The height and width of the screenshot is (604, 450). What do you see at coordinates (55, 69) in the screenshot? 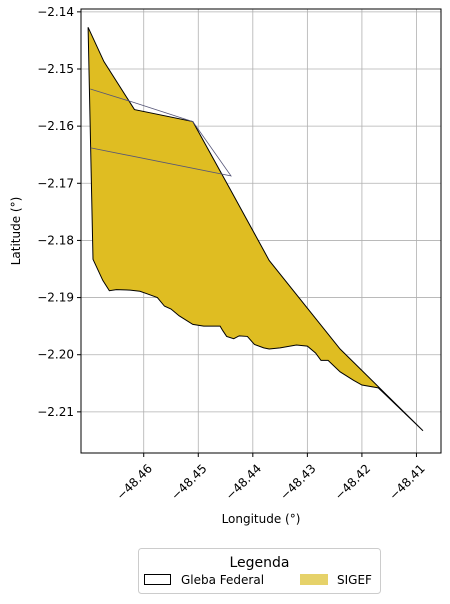
I see `y-tick-label: −2.15` at bounding box center [55, 69].